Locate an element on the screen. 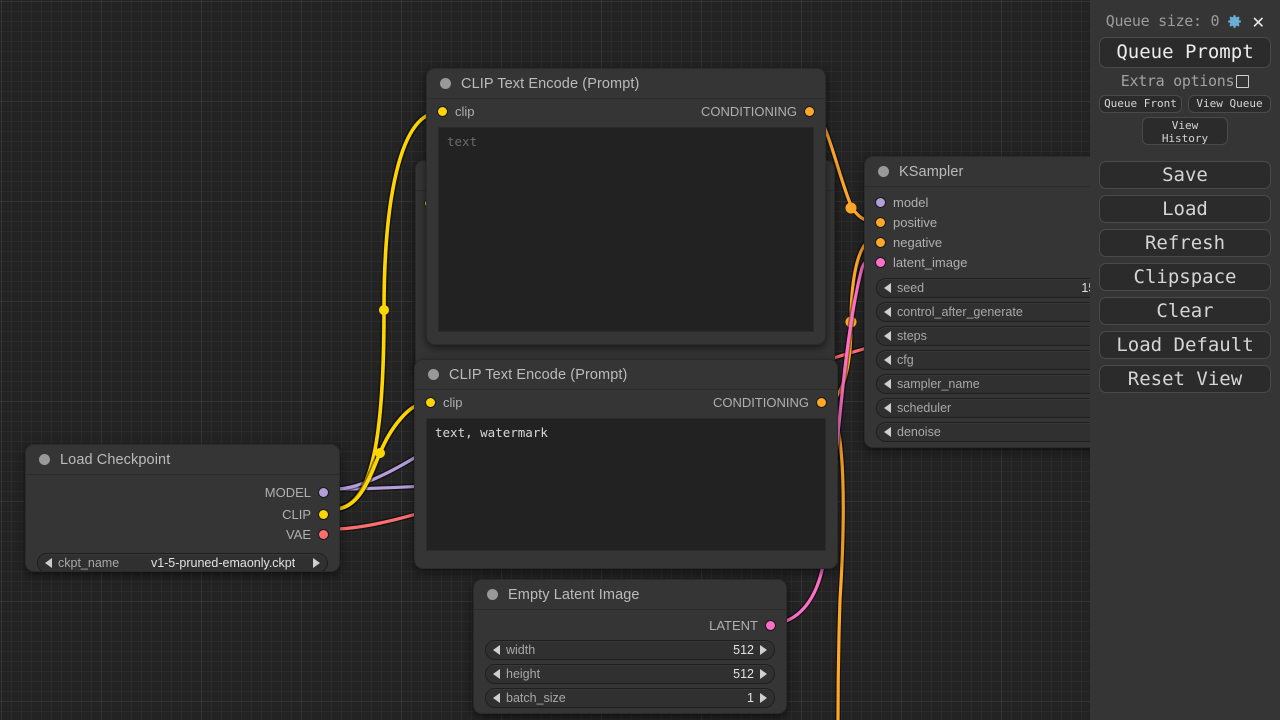 The image size is (1280, 720). node-empty-latent-image: Empty Latent Image LATENT width 512 is located at coordinates (630, 646).